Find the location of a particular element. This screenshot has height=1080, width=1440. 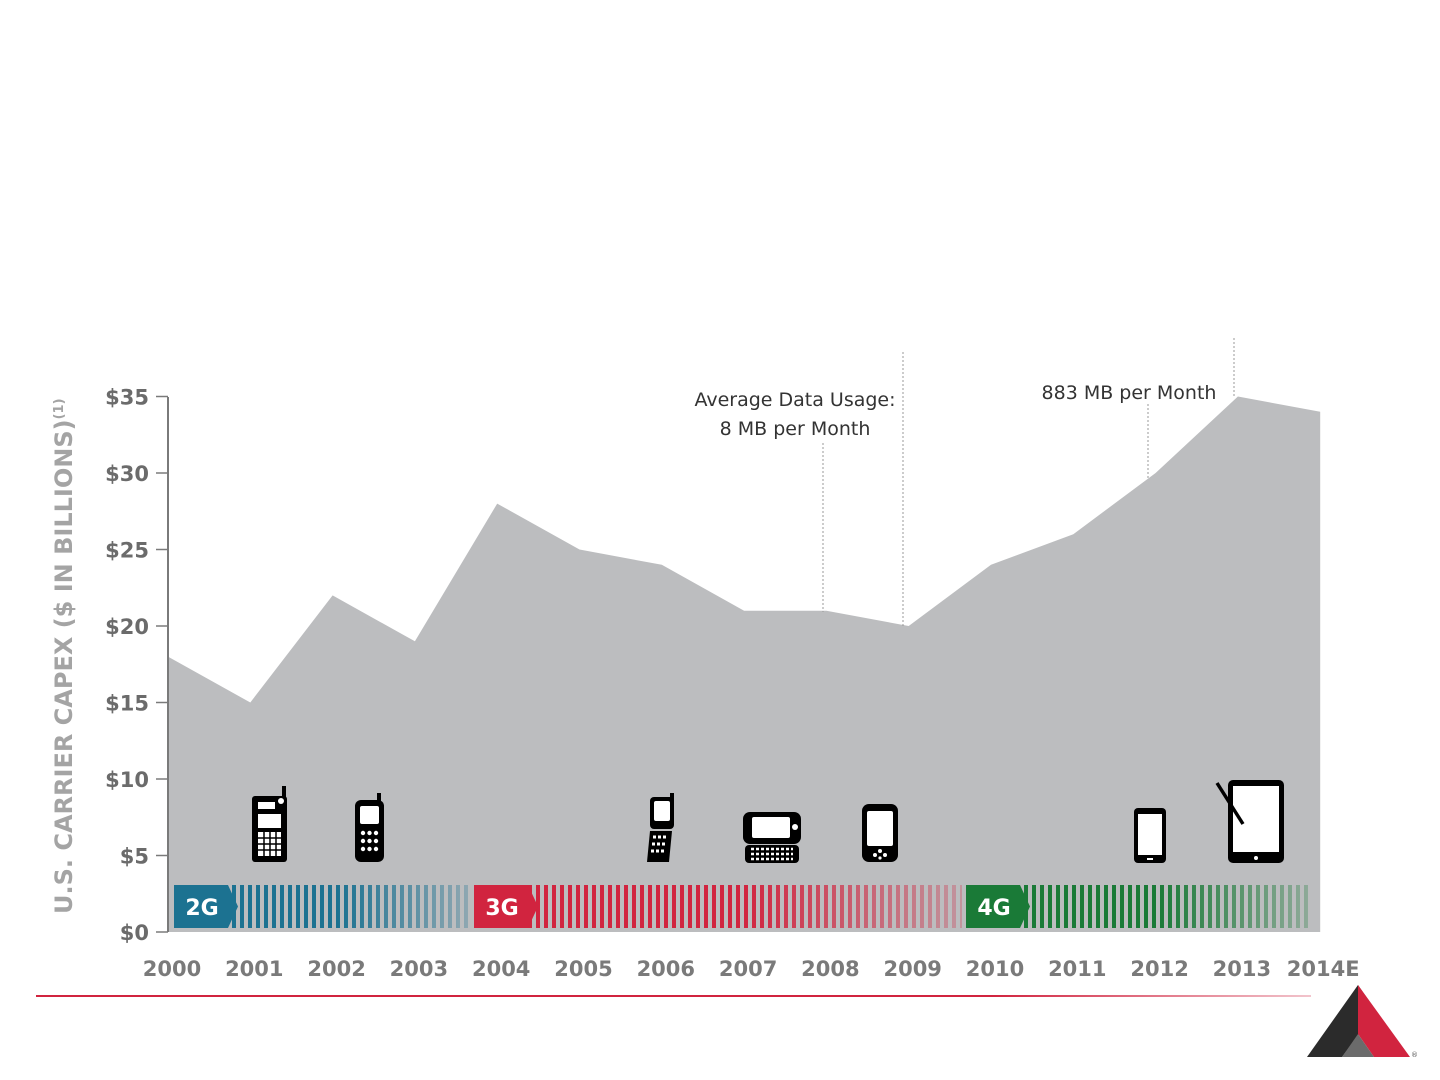

y-axis-label: U.S. CARRIER CAPEX ($ IN BILLIONS)(1) is located at coordinates (64, 656).